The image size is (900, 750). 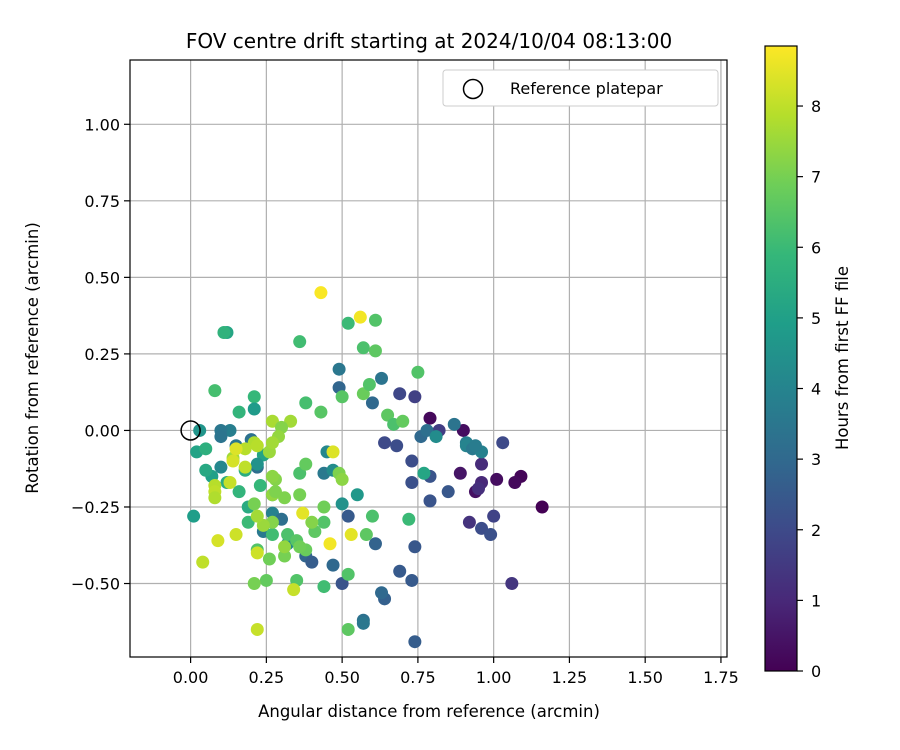 What do you see at coordinates (267, 677) in the screenshot?
I see `x-tick-label: 0.25` at bounding box center [267, 677].